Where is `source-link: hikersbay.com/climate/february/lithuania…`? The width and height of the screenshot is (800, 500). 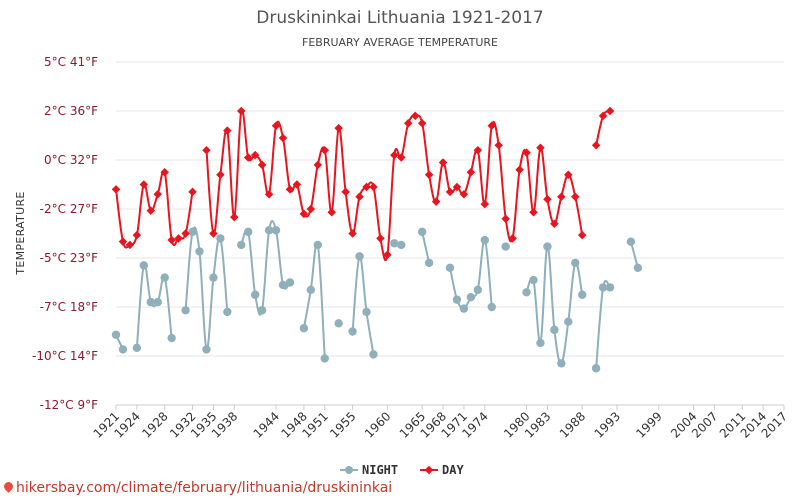
source-link: hikersbay.com/climate/february/lithuania… is located at coordinates (197, 488).